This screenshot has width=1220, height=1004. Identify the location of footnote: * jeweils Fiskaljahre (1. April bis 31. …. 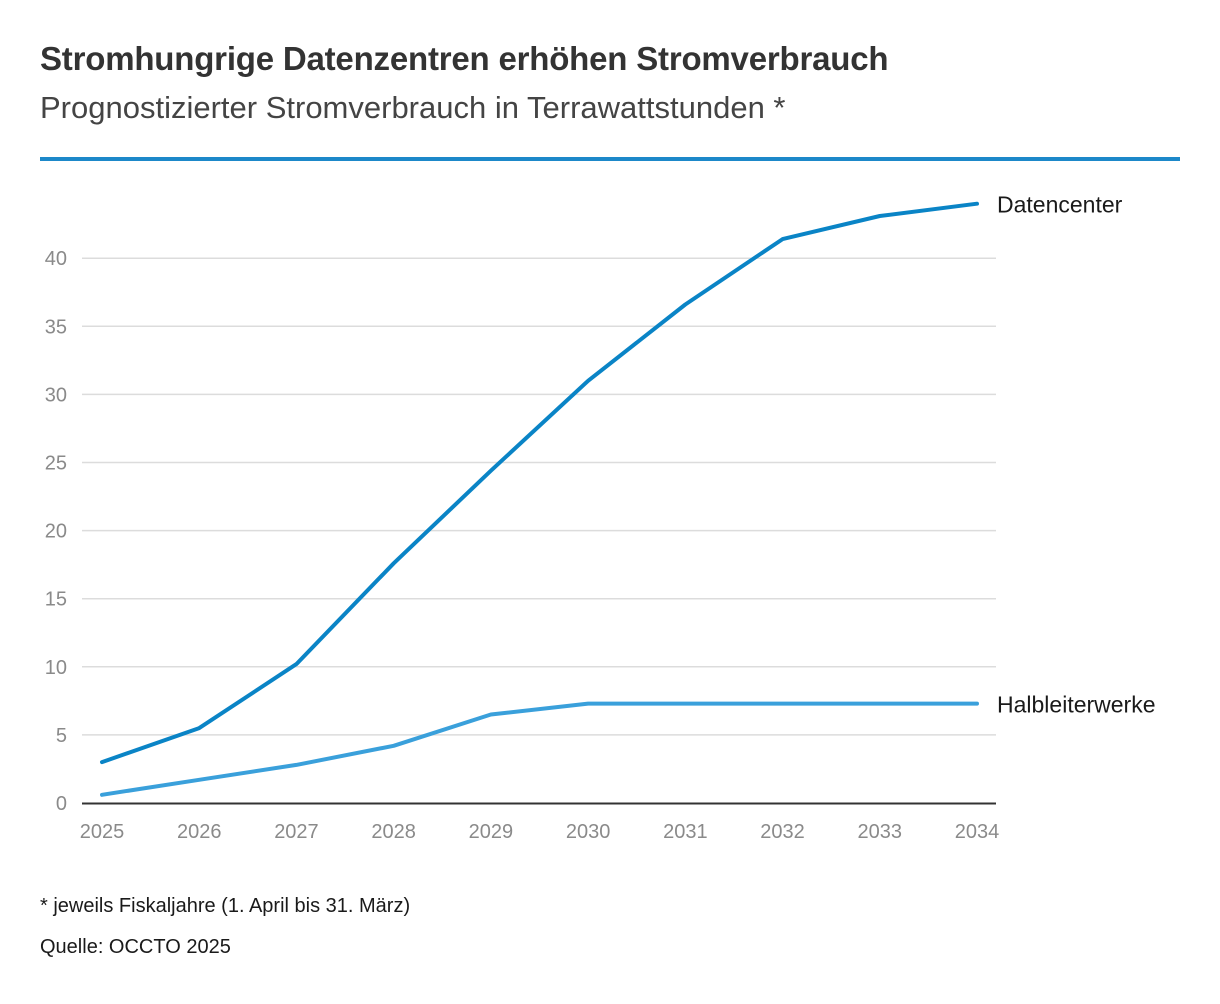
(225, 906).